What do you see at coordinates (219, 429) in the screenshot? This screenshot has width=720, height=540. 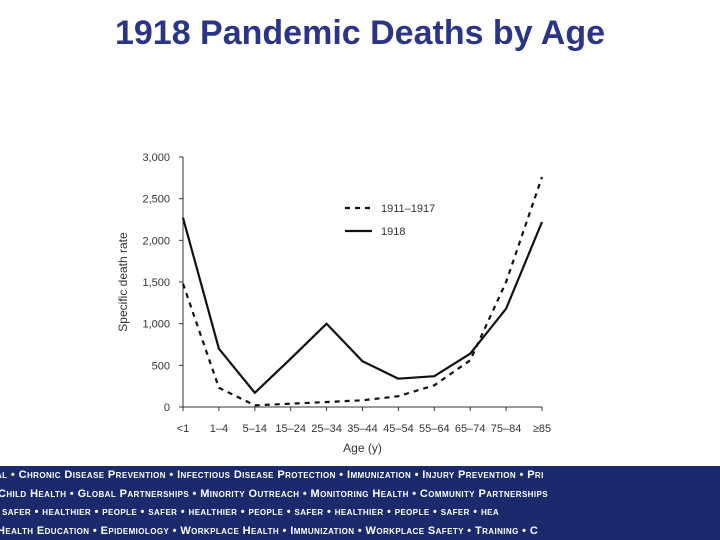 I see `x-tick-label: 1–4` at bounding box center [219, 429].